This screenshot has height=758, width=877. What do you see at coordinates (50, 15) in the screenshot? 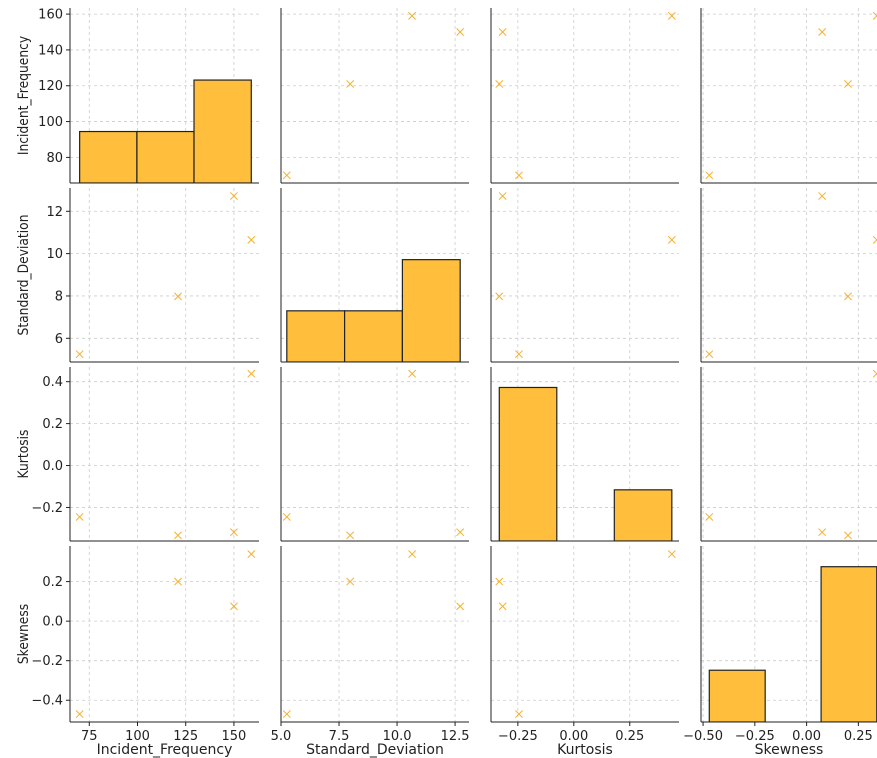
I see `y-tick-label: 160` at bounding box center [50, 15].